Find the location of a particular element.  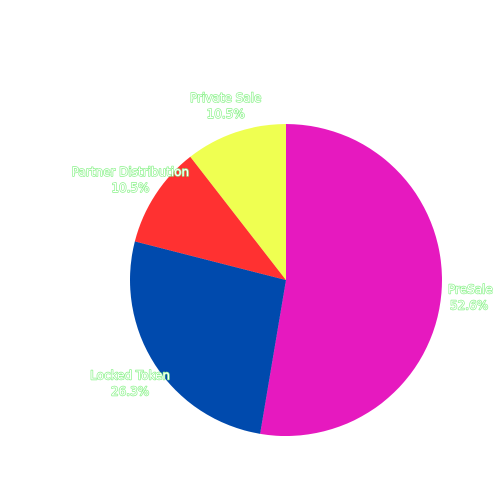

pie-label-name: Locked Token is located at coordinates (130, 376).